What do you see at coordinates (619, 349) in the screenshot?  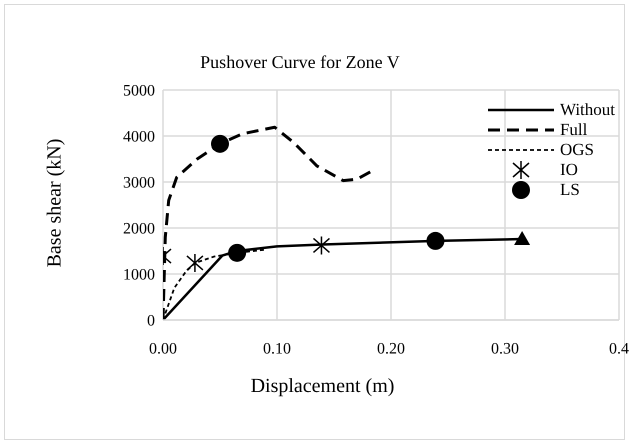 I see `x-tick-label: 0.4` at bounding box center [619, 349].